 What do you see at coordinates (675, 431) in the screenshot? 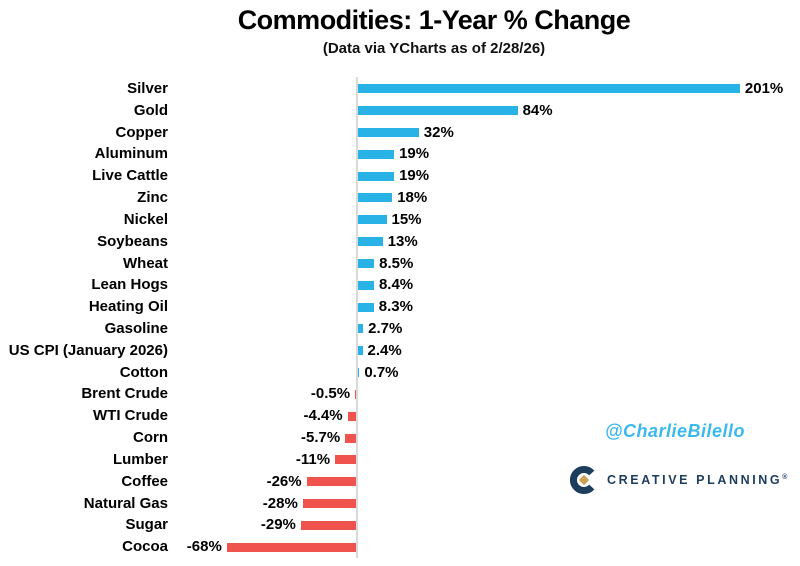
I see `author-watermark: @CharlieBilello` at bounding box center [675, 431].